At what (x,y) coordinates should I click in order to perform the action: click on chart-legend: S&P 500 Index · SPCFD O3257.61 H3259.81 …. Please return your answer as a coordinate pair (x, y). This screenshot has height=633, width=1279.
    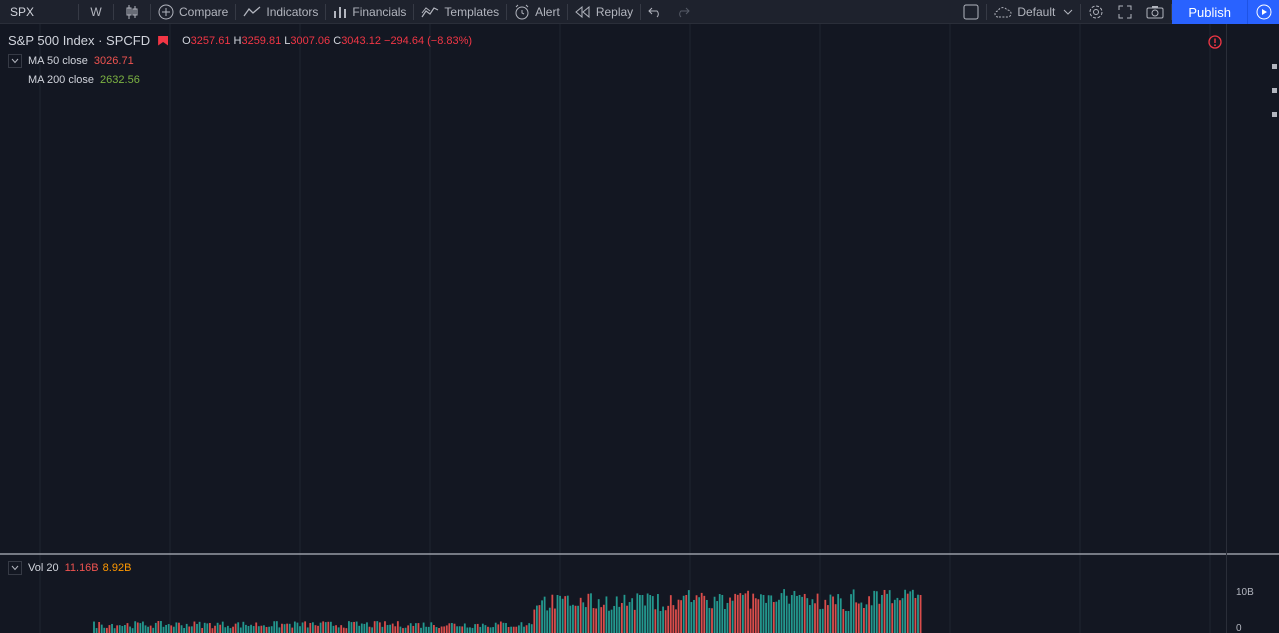
    Looking at the image, I should click on (240, 59).